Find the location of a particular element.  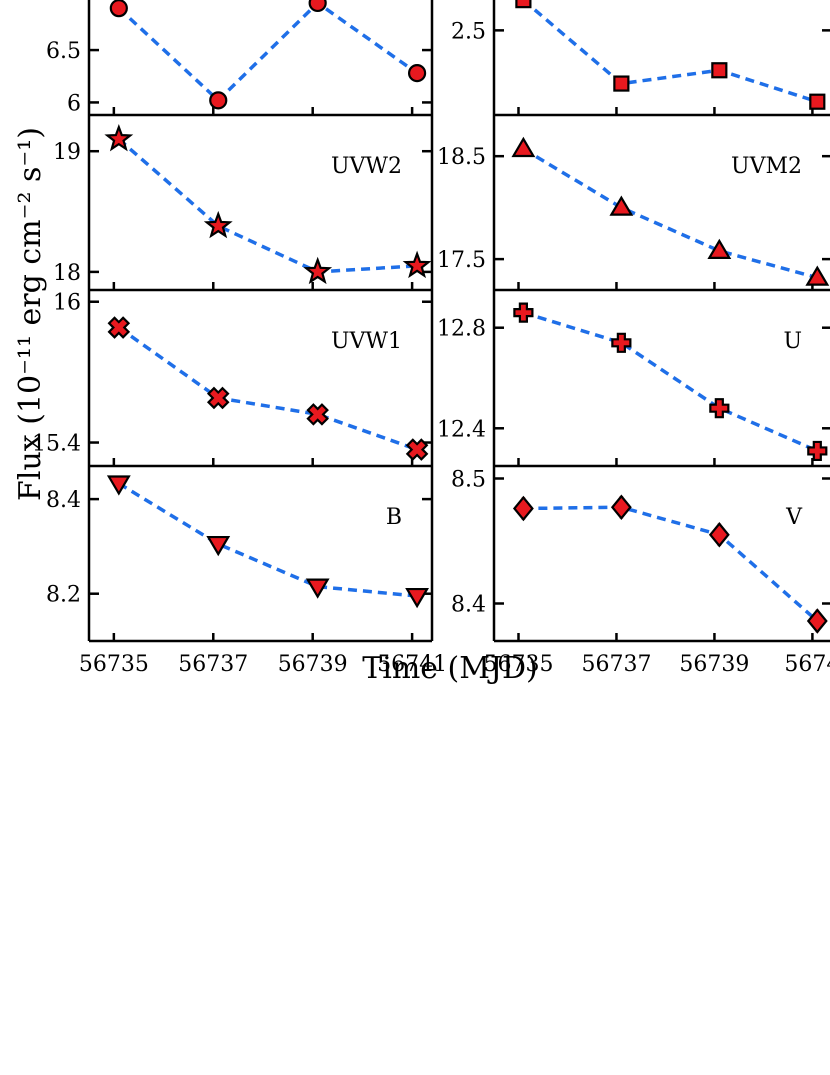

y-tick-label: 18 is located at coordinates (67, 273).